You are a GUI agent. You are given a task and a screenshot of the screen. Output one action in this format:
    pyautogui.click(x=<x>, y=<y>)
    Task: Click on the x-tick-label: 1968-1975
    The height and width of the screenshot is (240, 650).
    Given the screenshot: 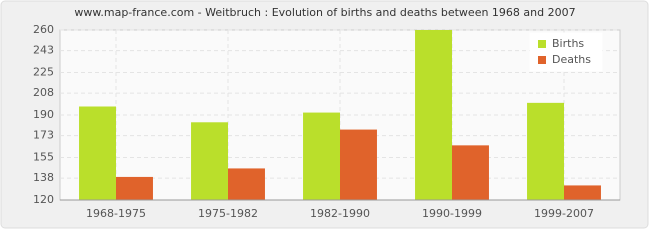 What is the action you would take?
    pyautogui.click(x=116, y=213)
    